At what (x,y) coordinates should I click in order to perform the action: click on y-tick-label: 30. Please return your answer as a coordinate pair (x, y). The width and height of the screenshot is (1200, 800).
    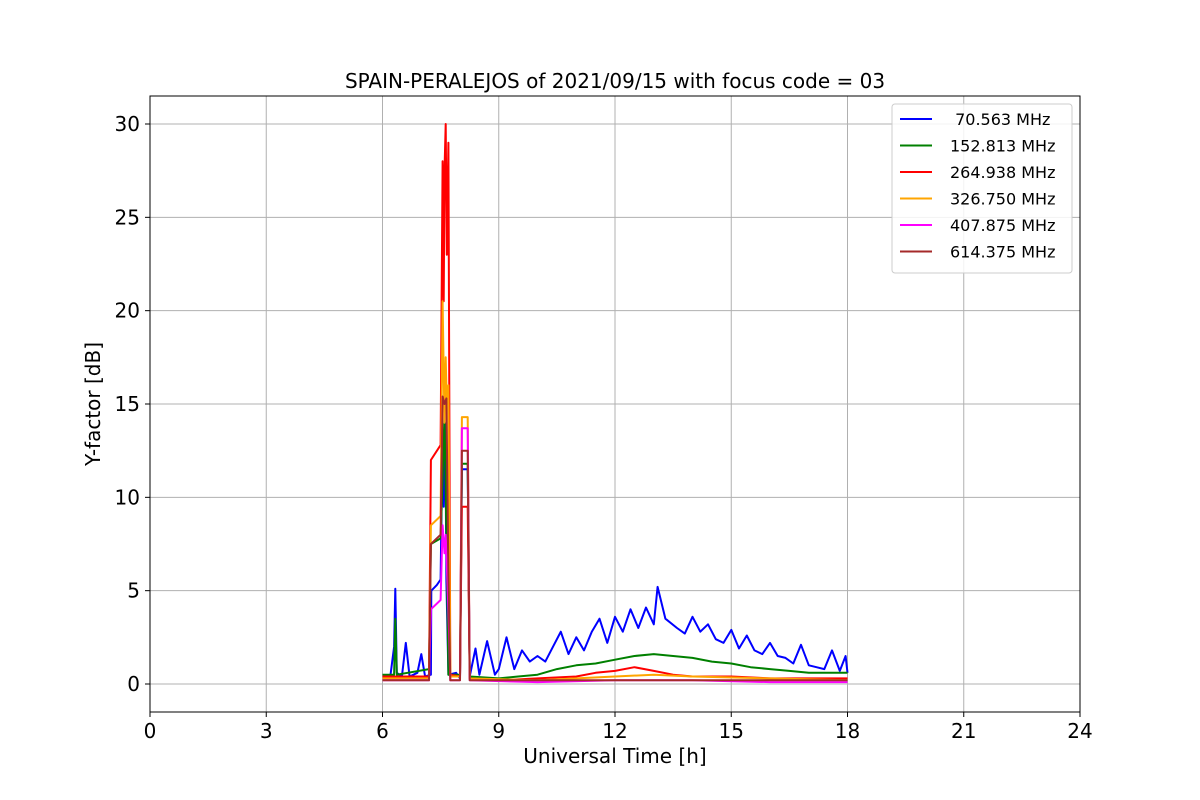
    Looking at the image, I should click on (127, 124).